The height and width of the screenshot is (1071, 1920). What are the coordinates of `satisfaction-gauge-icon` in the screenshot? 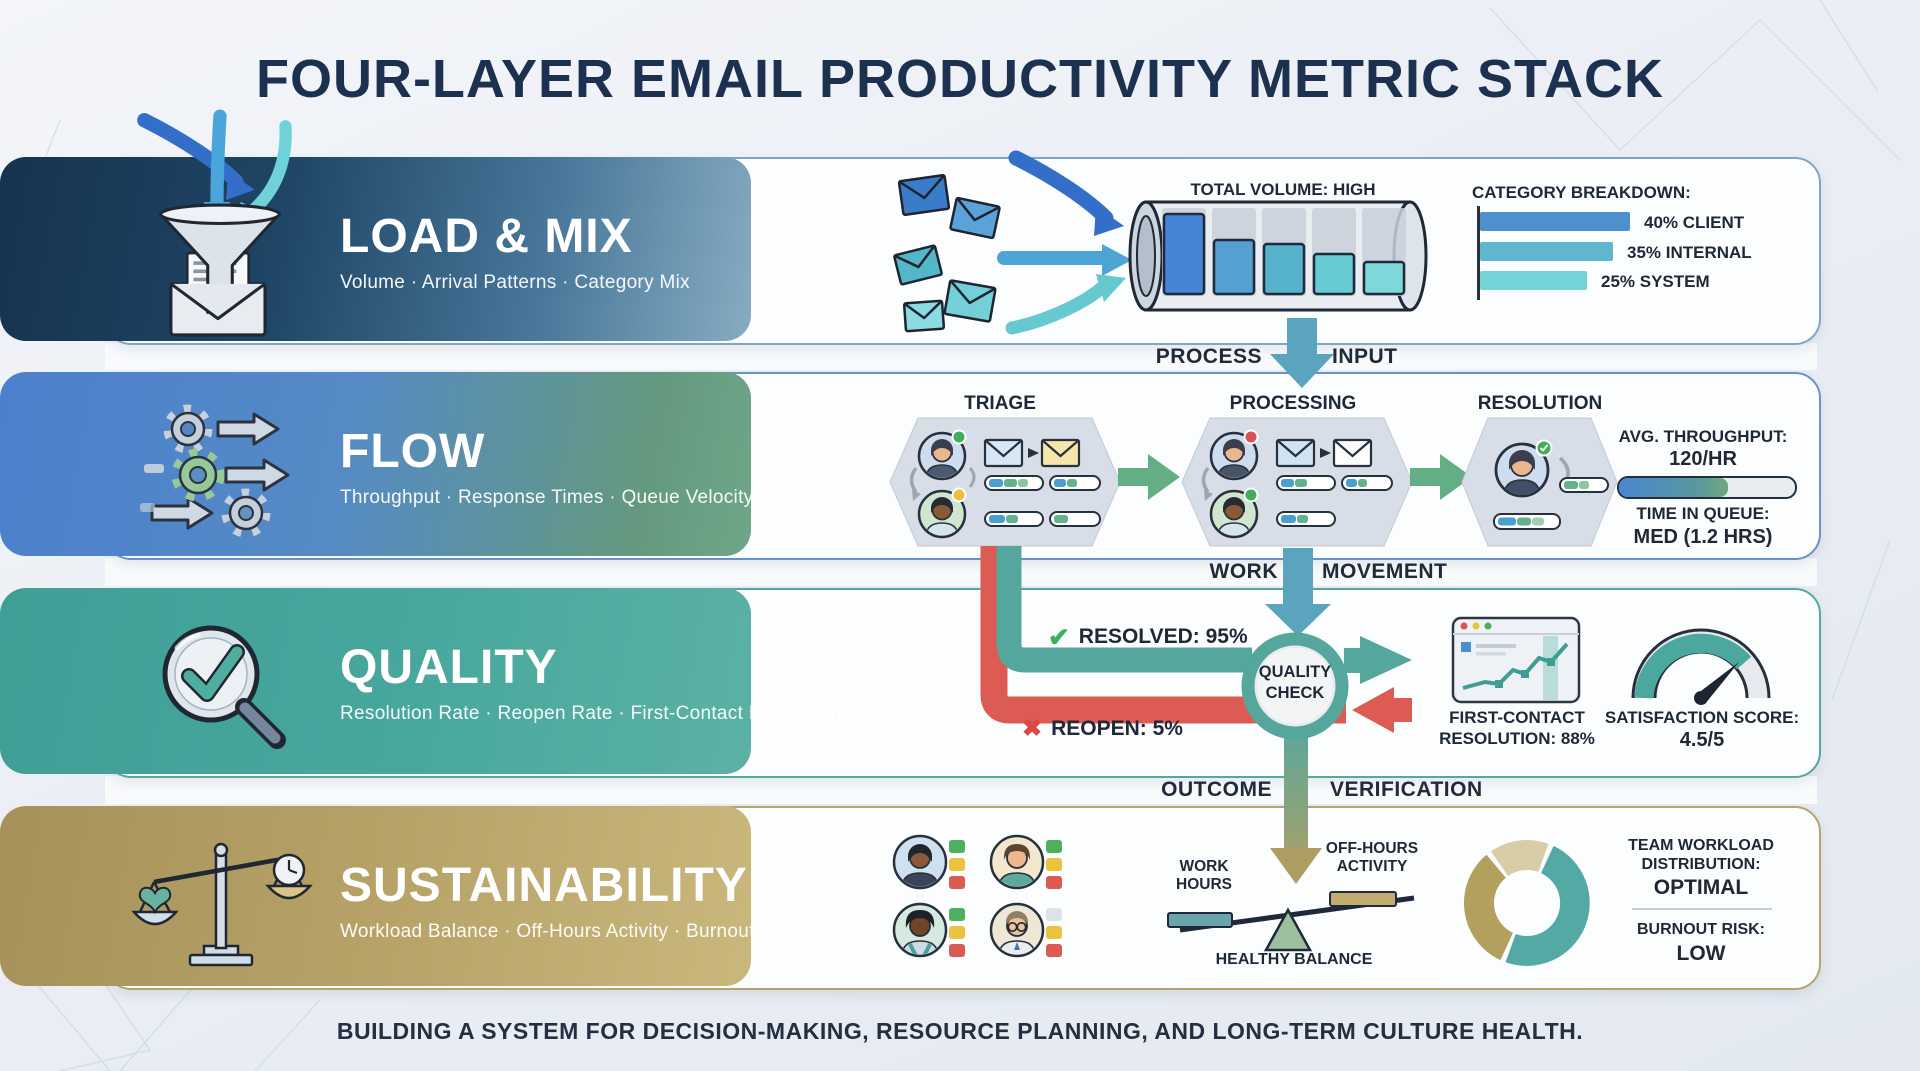 It's located at (1701, 666).